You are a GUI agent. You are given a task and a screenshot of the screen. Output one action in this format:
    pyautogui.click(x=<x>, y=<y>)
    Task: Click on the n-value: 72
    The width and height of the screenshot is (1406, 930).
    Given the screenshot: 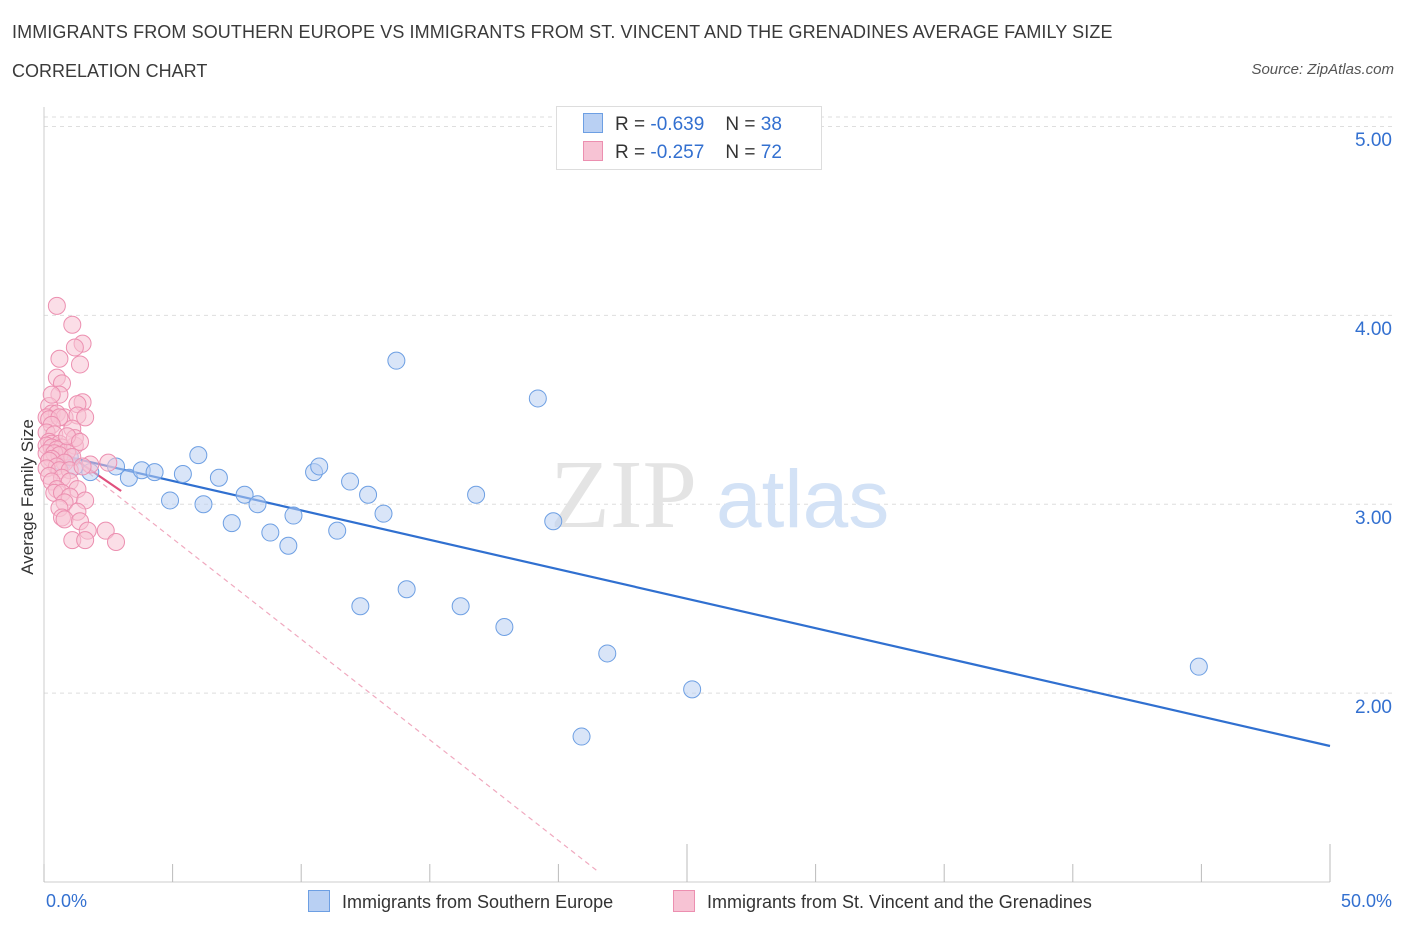 What is the action you would take?
    pyautogui.click(x=771, y=152)
    